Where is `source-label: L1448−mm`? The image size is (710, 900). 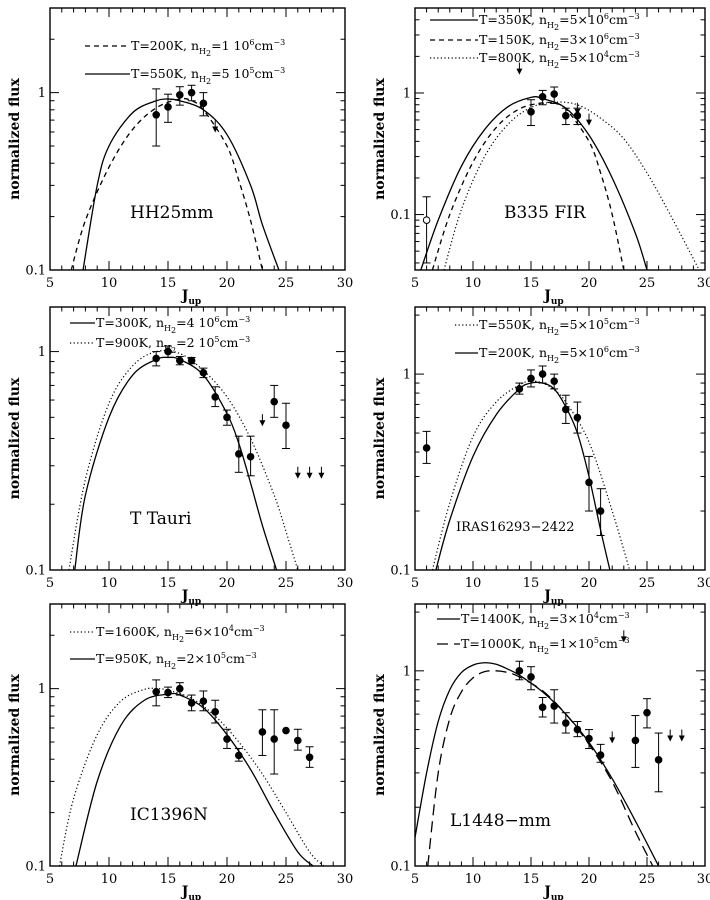
source-label: L1448−mm is located at coordinates (500, 821).